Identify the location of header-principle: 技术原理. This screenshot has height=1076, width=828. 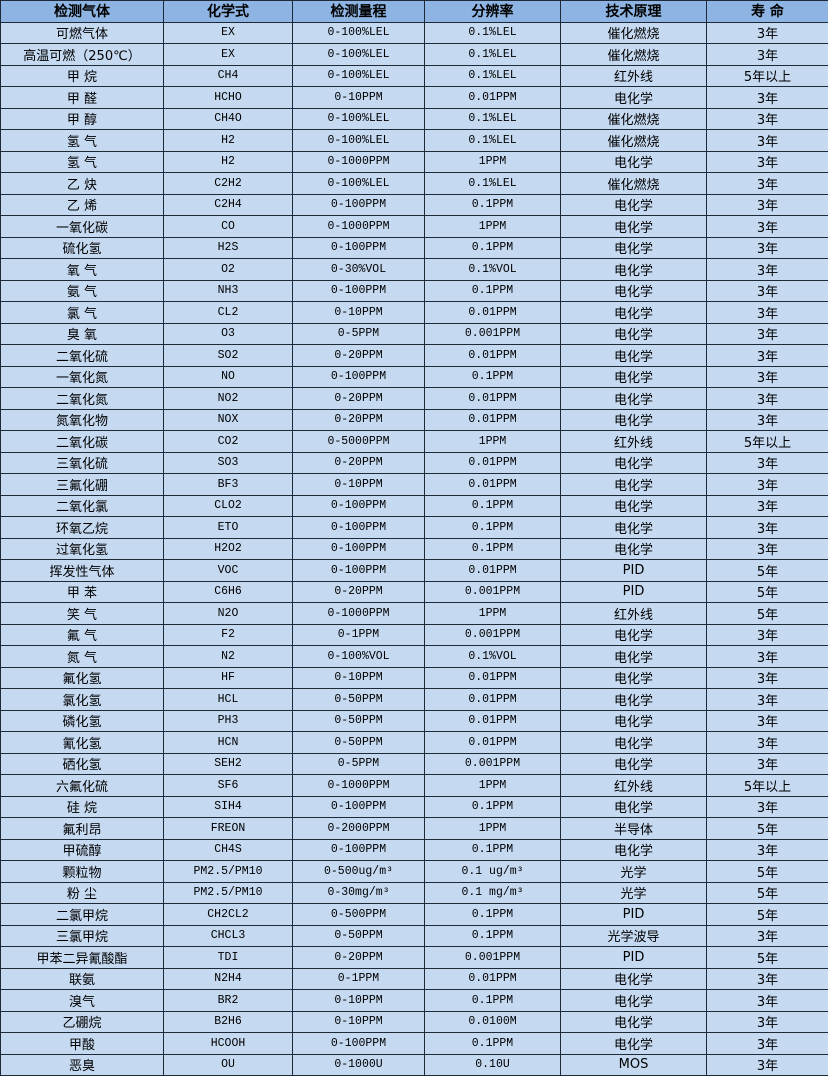
(634, 12).